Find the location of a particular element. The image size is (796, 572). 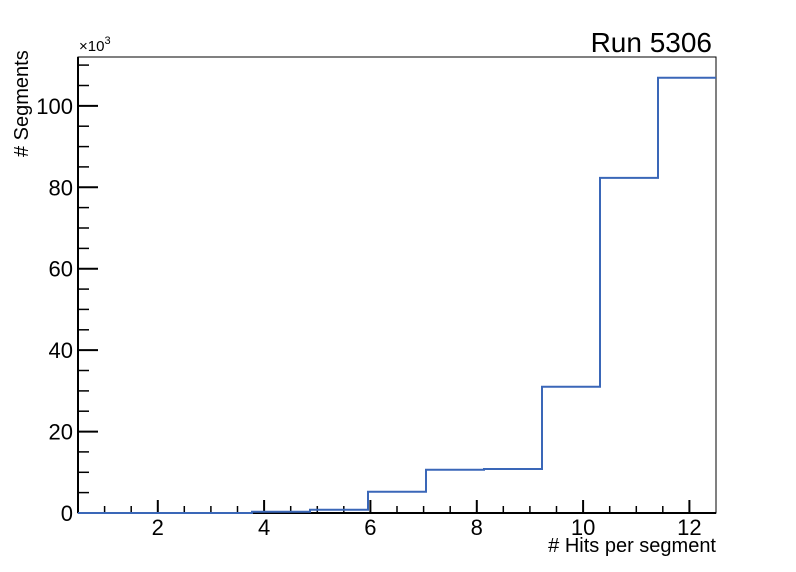

x-tick-label: 2 is located at coordinates (158, 527).